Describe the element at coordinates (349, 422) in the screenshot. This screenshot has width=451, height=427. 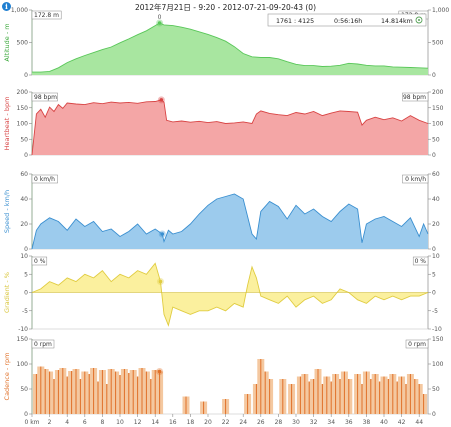
I see `x-tick-label: 36` at that location.